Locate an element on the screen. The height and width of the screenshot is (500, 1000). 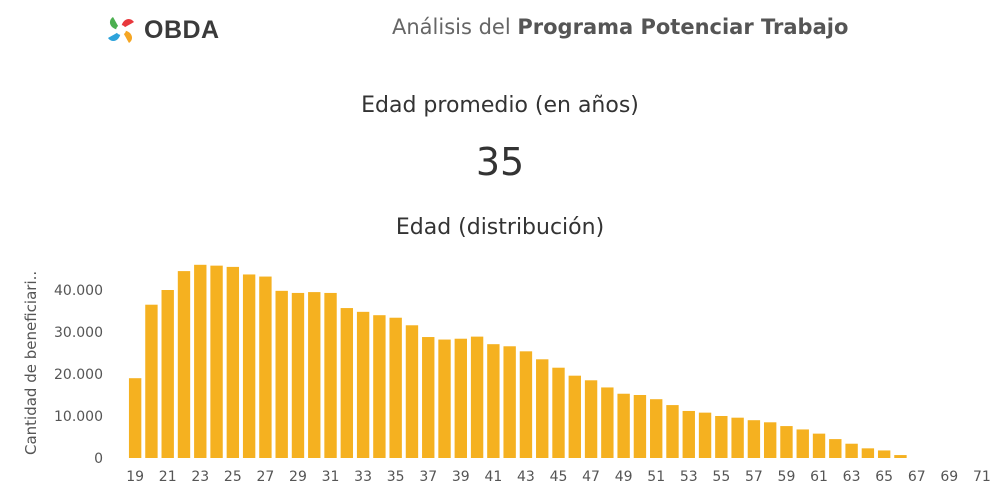
x-tick-label: 57 is located at coordinates (754, 477).